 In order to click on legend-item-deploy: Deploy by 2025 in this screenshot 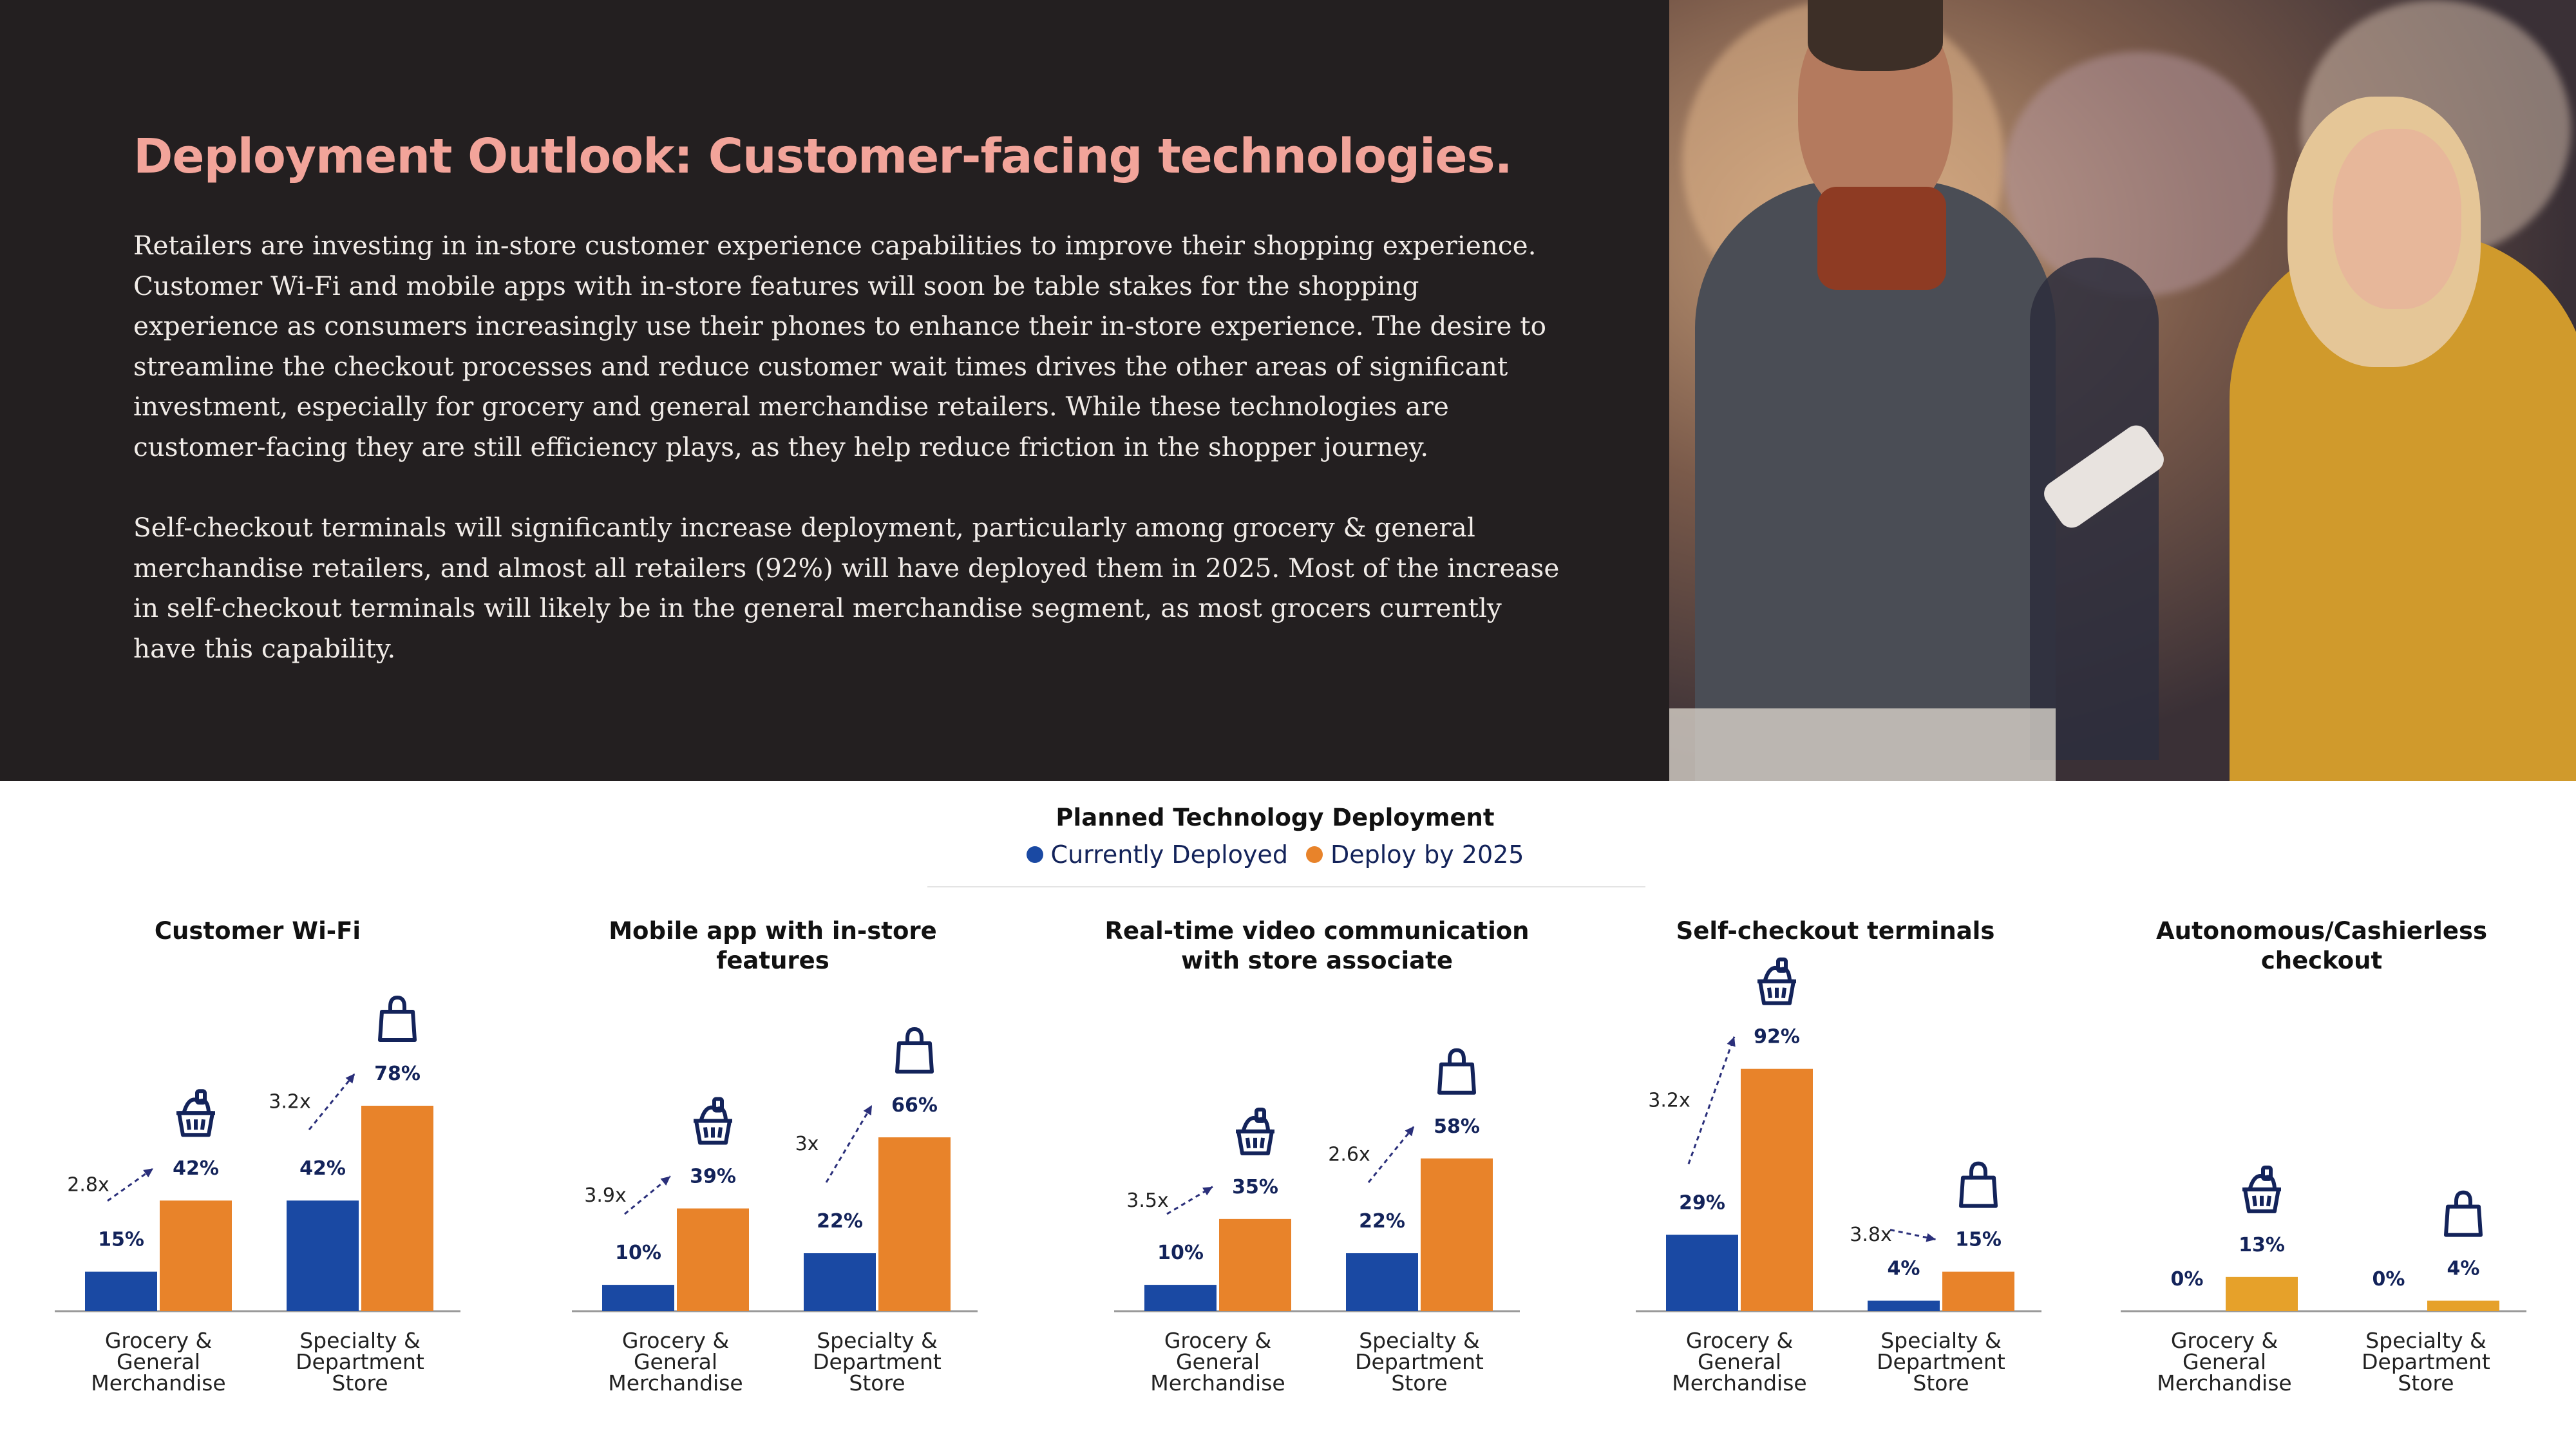, I will do `click(1415, 854)`.